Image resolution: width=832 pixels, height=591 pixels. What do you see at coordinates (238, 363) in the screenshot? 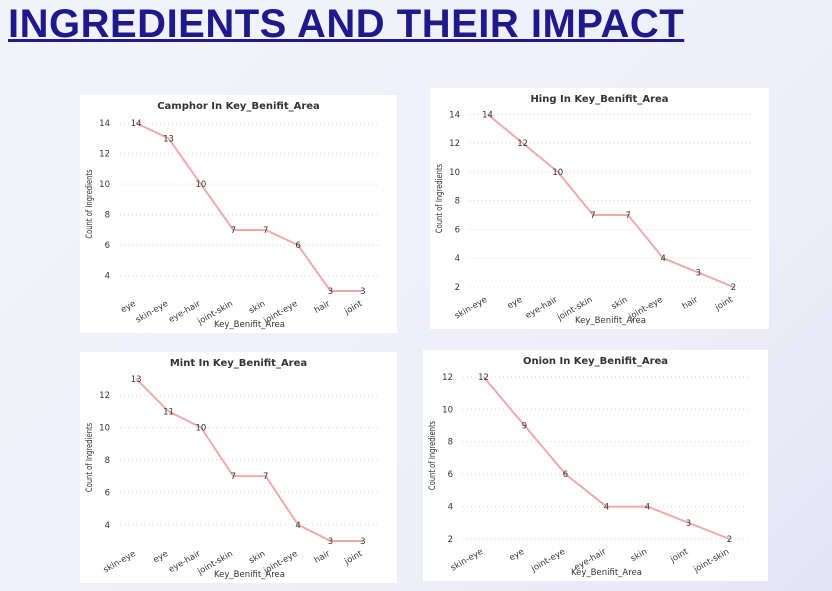
I see `chart-title: Mint In Key_Benifit_Area` at bounding box center [238, 363].